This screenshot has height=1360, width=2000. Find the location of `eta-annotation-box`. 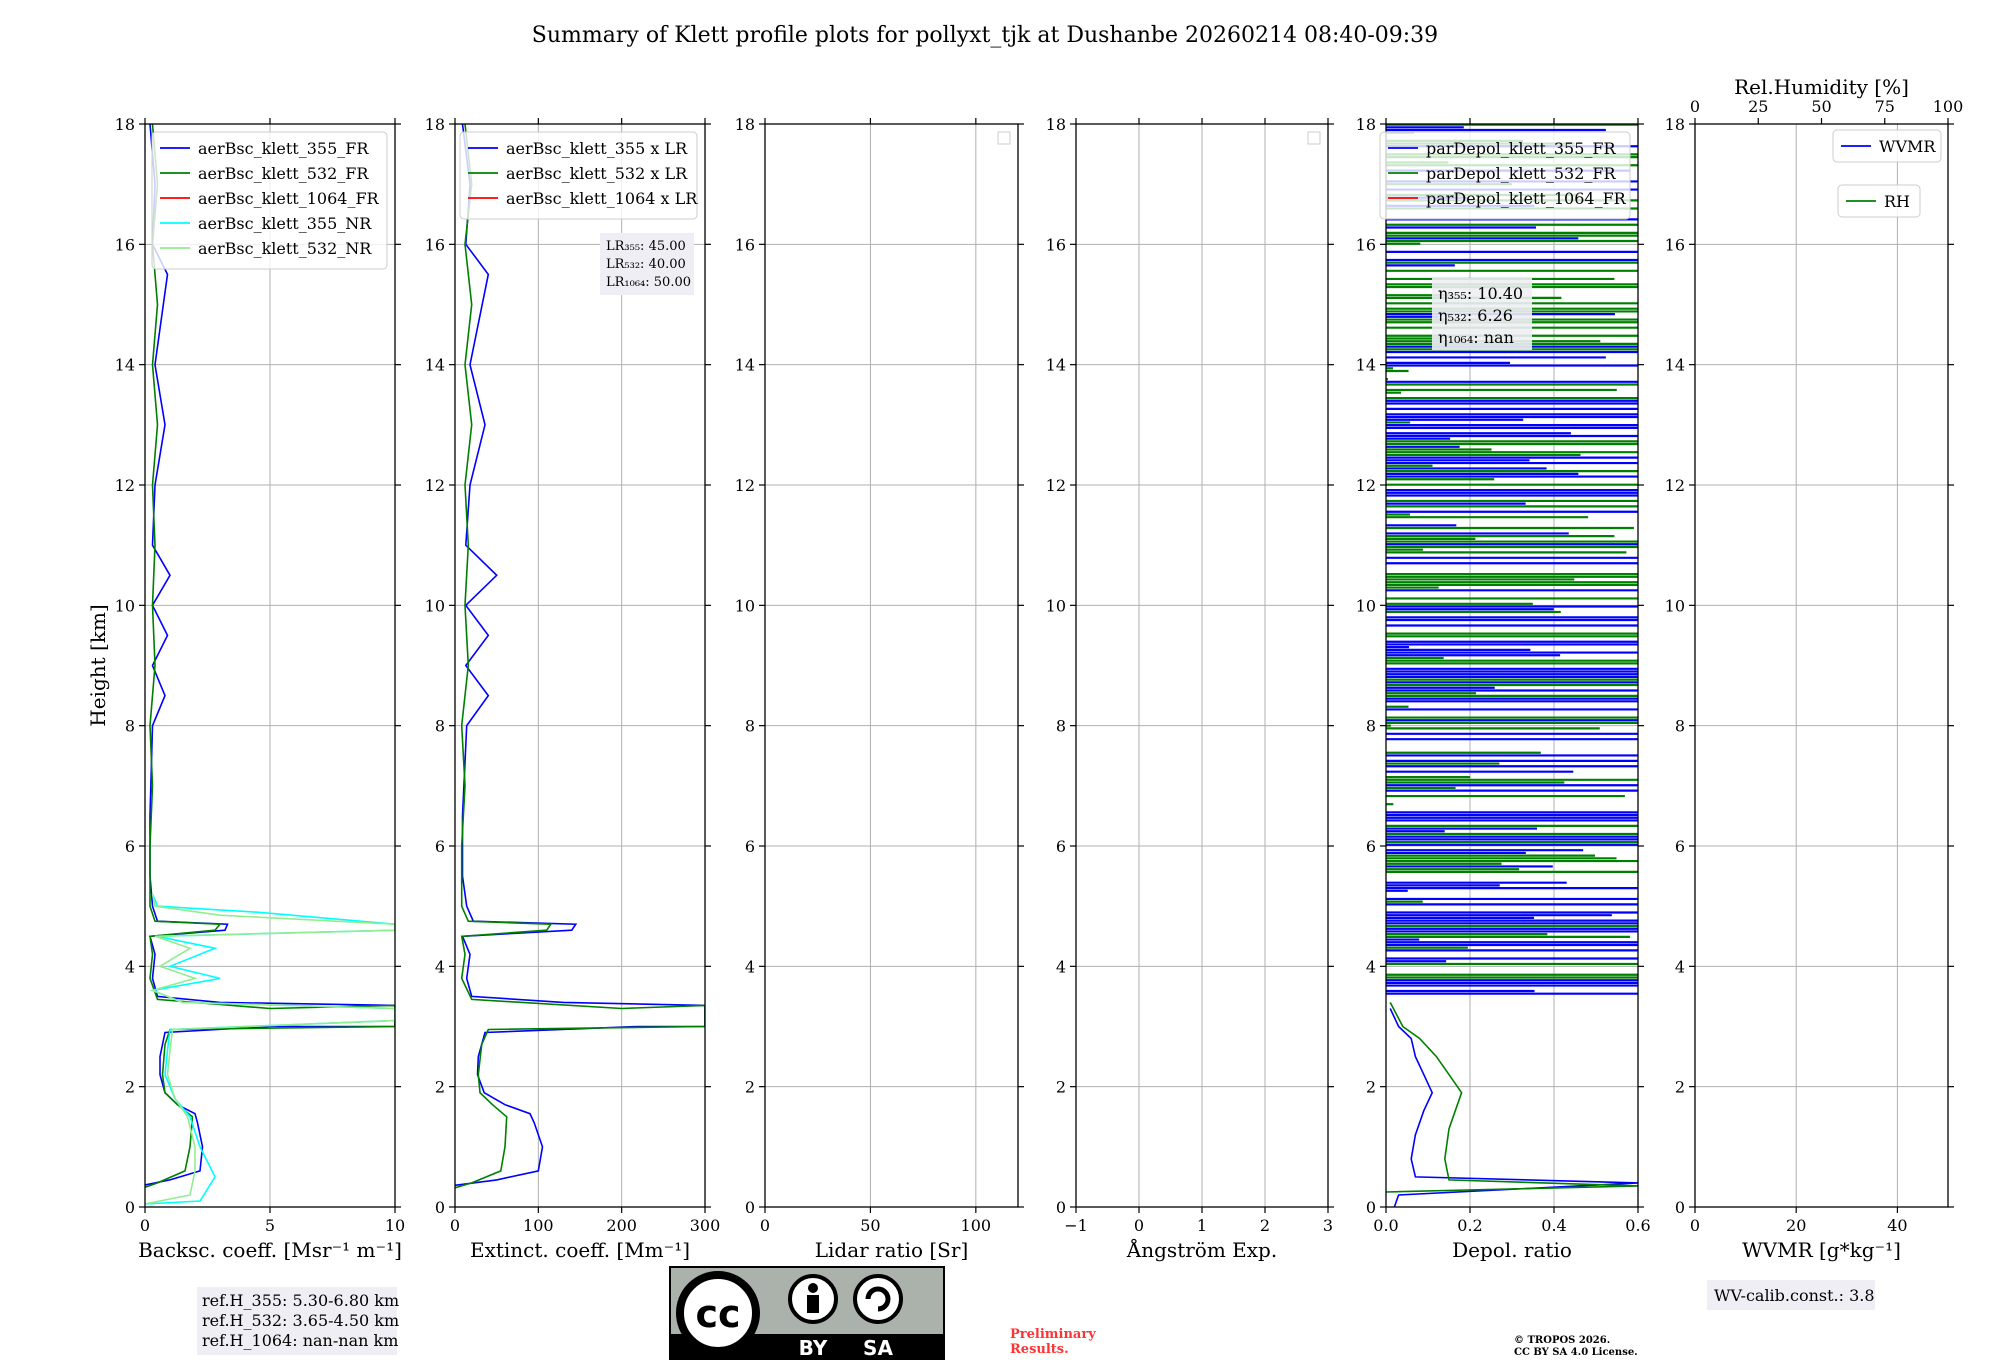

eta-annotation-box is located at coordinates (1482, 314).